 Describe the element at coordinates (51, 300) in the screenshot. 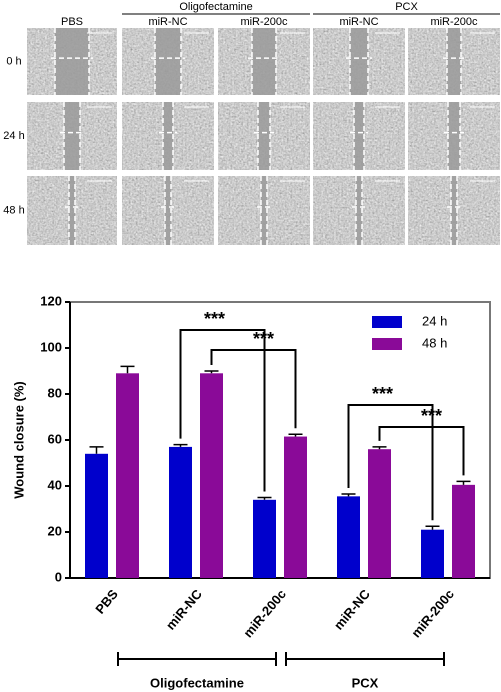

I see `y-tick-label: 120` at that location.